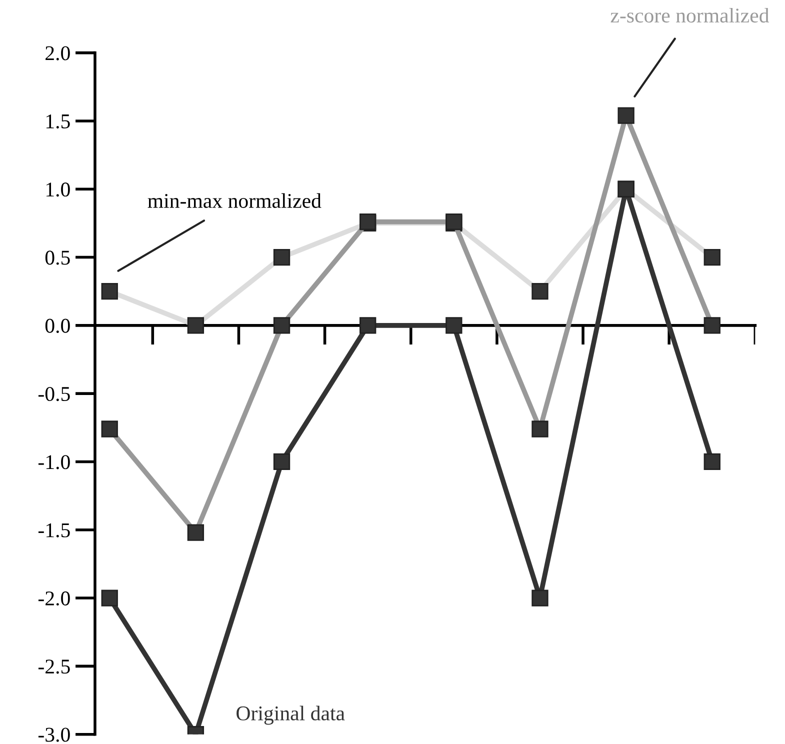 This screenshot has width=785, height=744. What do you see at coordinates (57, 325) in the screenshot?
I see `y-tick-label: 0.0` at bounding box center [57, 325].